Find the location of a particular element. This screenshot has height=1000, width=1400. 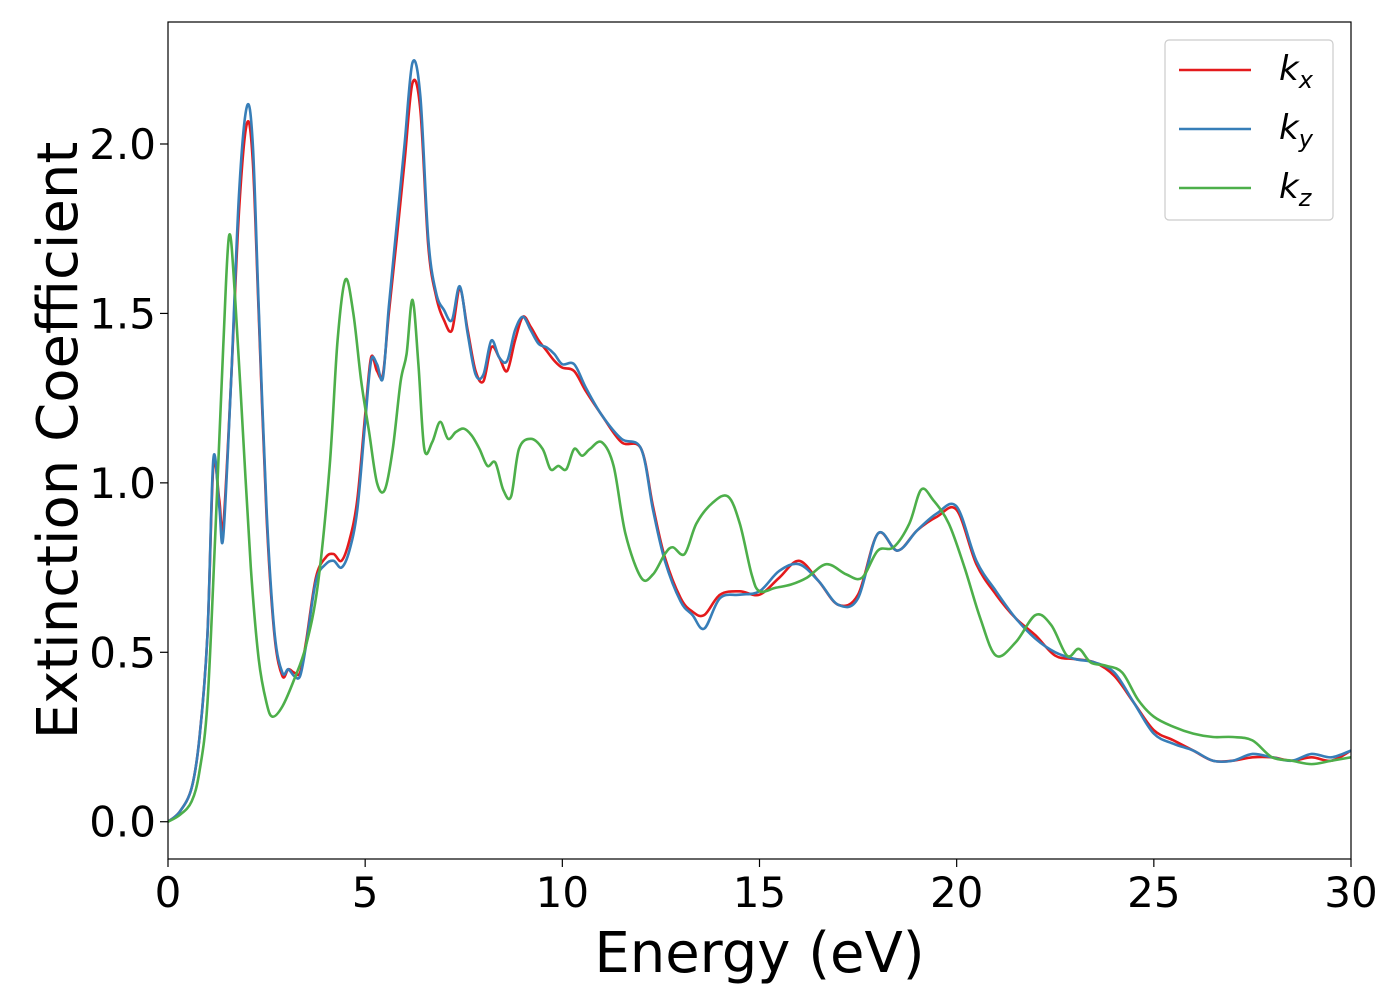

y-tick-label: 2.0 is located at coordinates (122, 144).